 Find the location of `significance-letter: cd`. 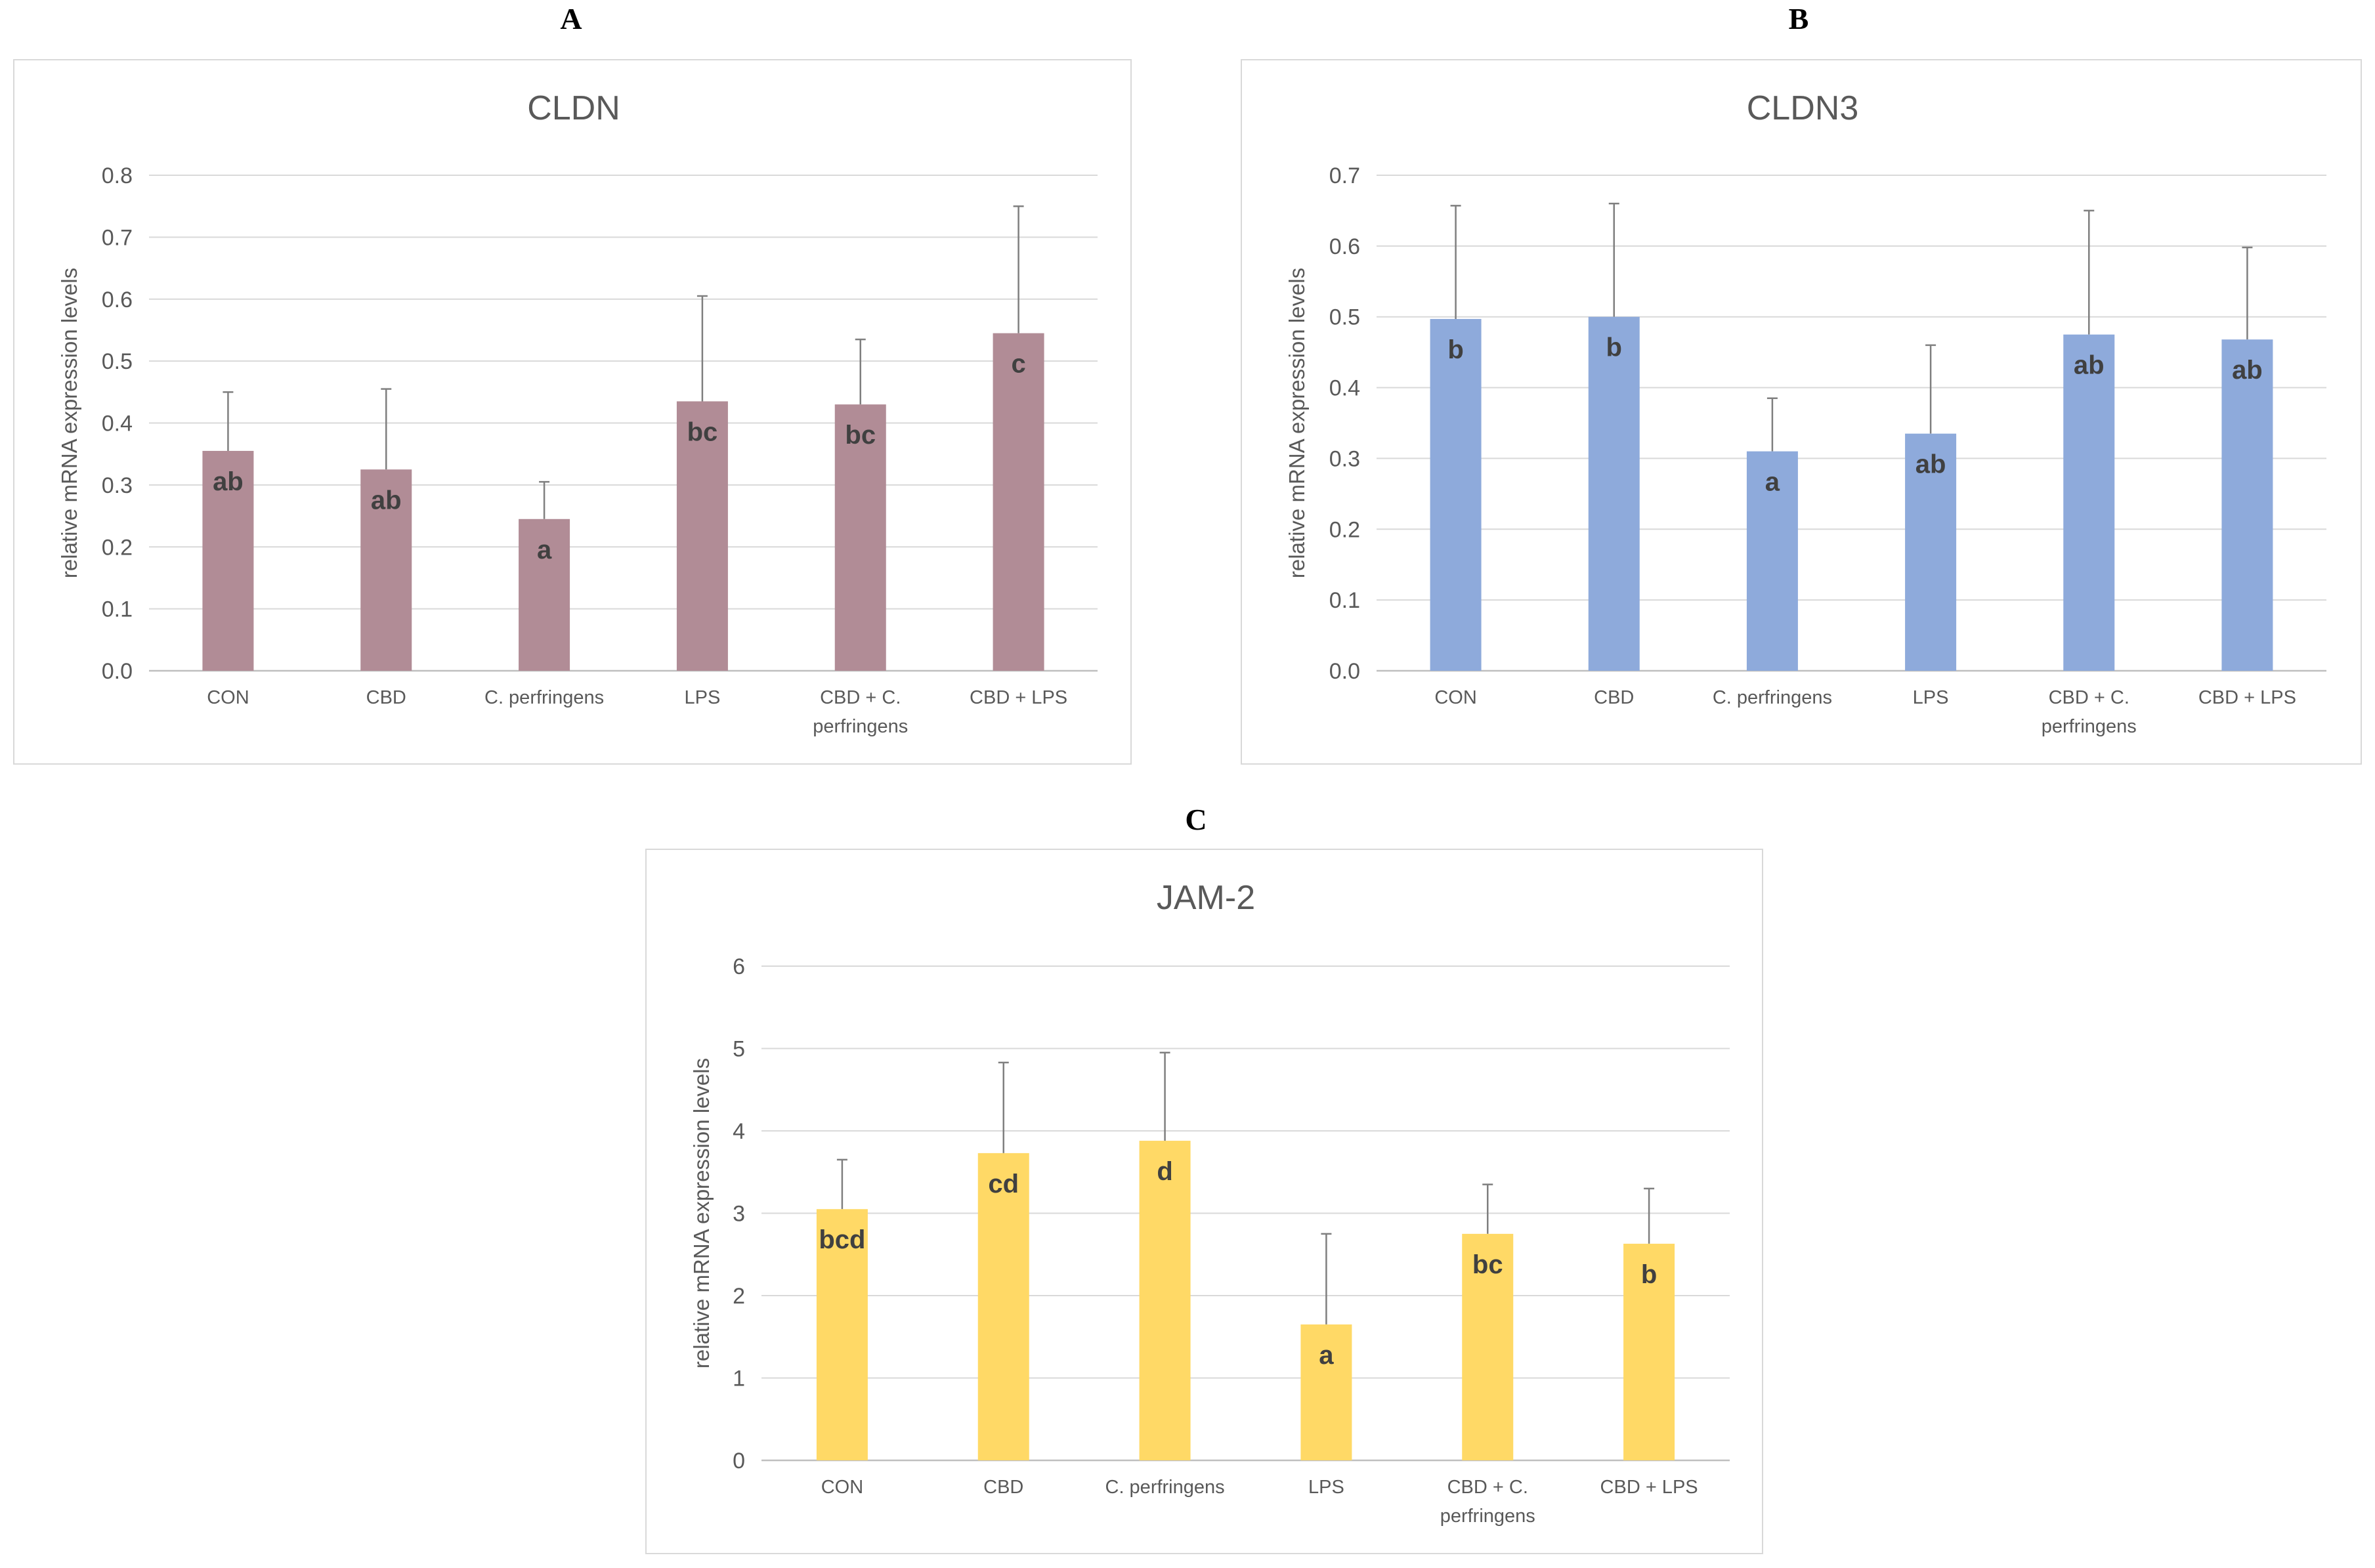

significance-letter: cd is located at coordinates (1003, 1184).